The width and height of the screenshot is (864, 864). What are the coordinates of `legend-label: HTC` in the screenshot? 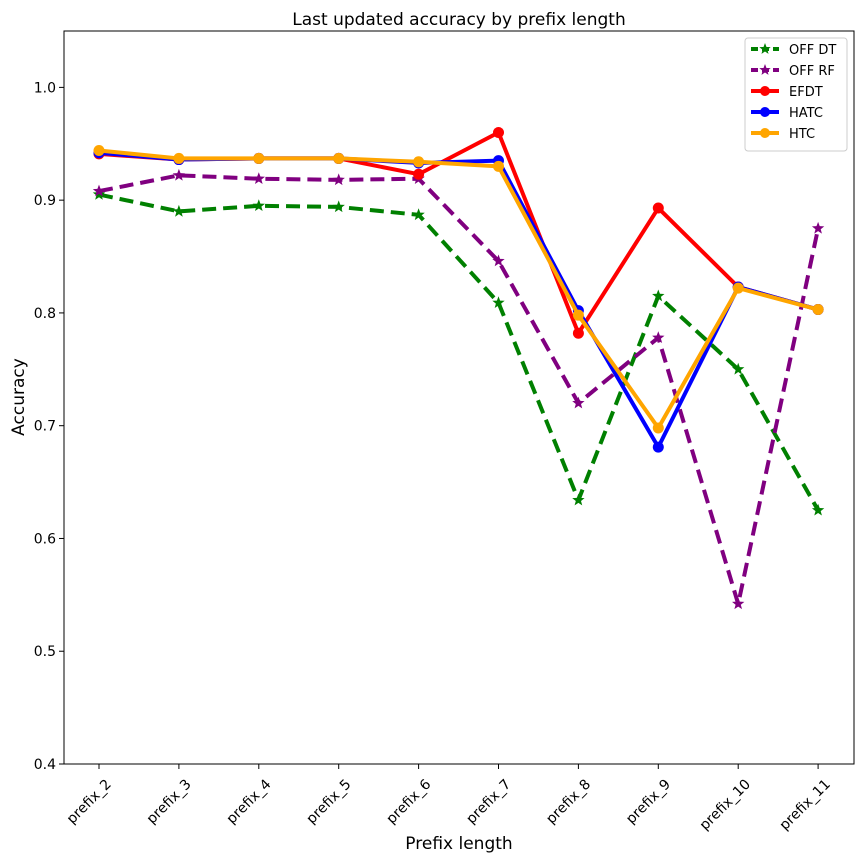 It's located at (802, 134).